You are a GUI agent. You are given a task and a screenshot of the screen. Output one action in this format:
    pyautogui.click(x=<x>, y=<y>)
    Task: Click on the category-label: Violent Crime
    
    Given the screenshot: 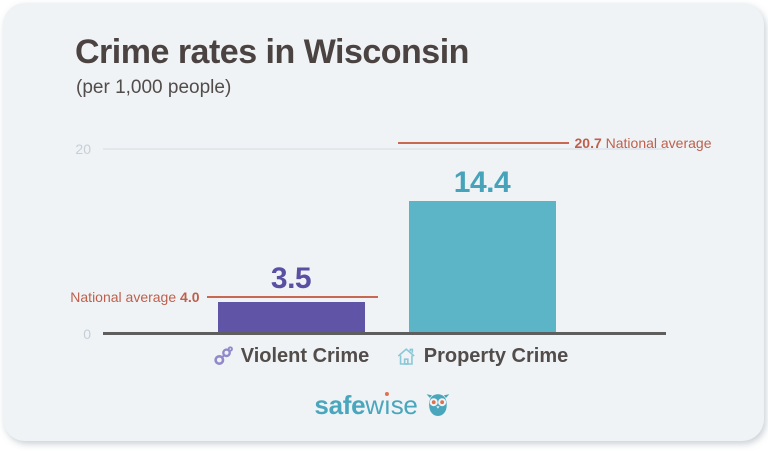 What is the action you would take?
    pyautogui.click(x=305, y=356)
    